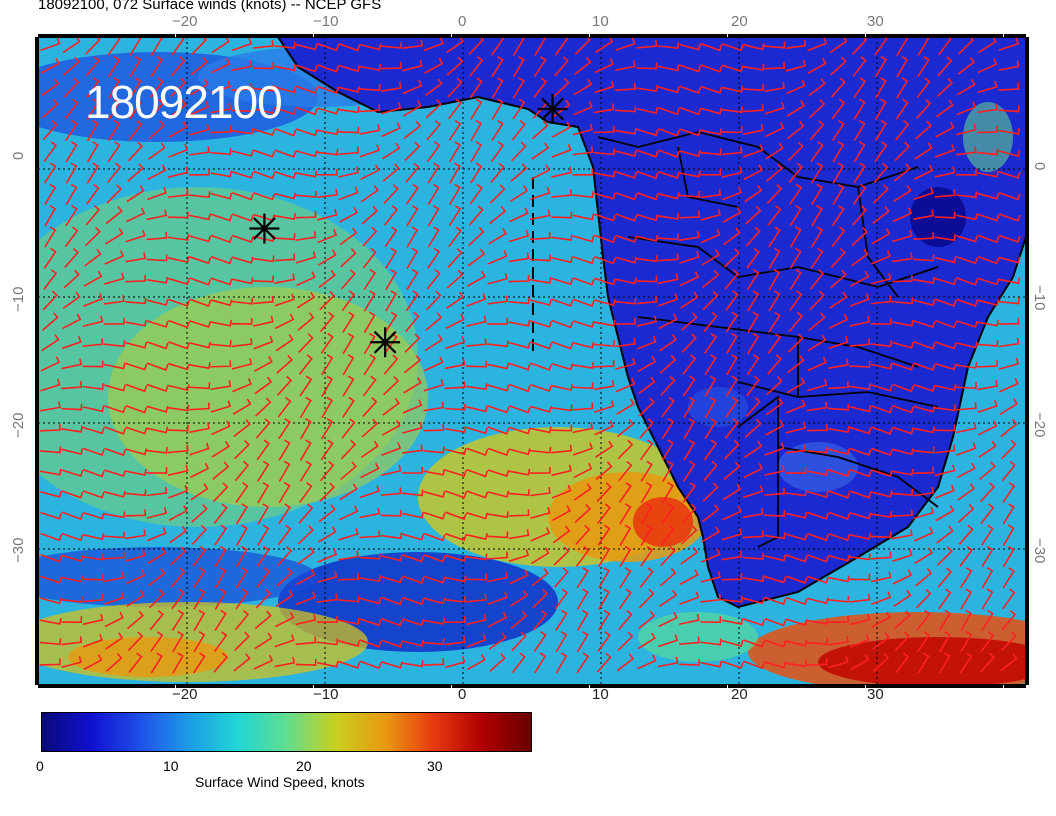 This screenshot has height=816, width=1056. Describe the element at coordinates (18, 550) in the screenshot. I see `lat-tick-left: −30` at that location.